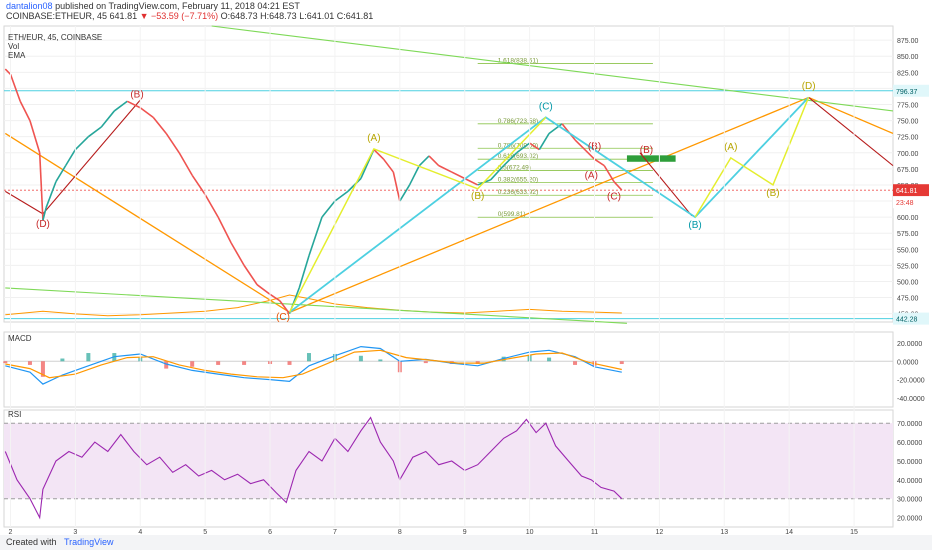  Describe the element at coordinates (909, 424) in the screenshot. I see `rsi-tick-label: 70.0000` at that location.